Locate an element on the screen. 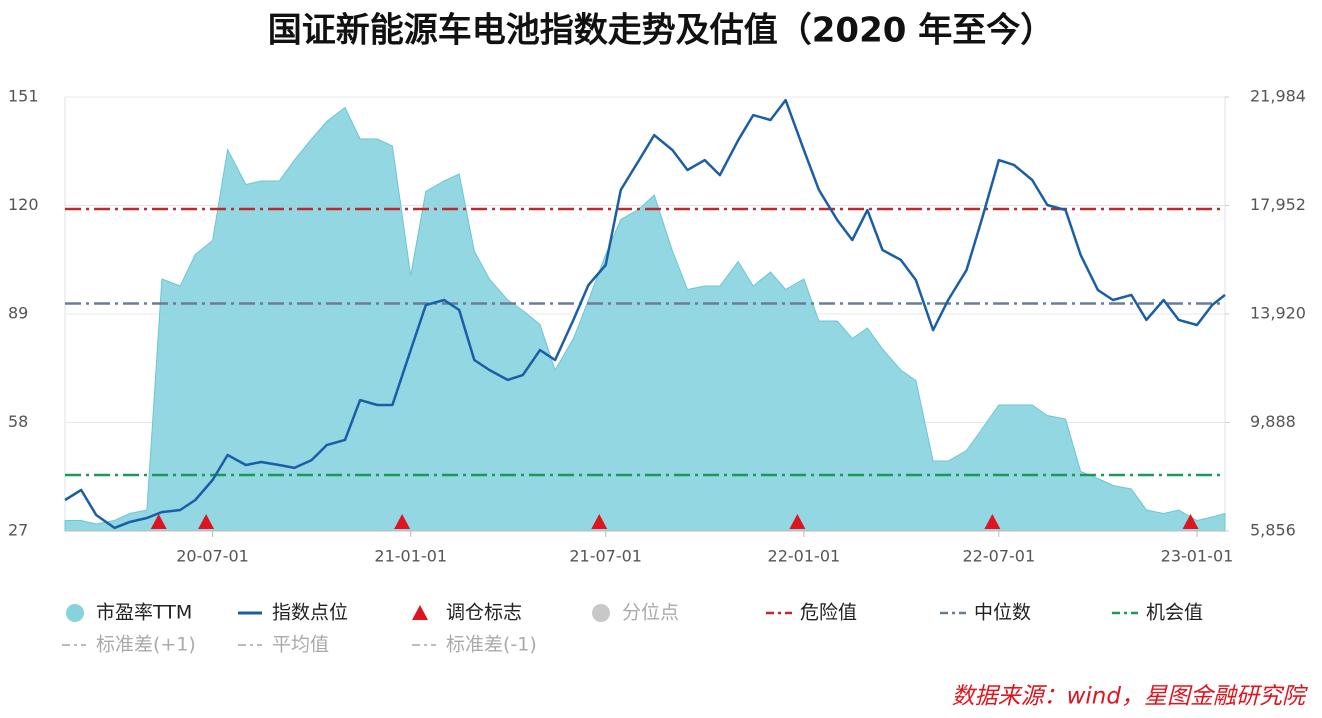 The width and height of the screenshot is (1322, 718). x-tick-label: 21-07-01 is located at coordinates (605, 556).